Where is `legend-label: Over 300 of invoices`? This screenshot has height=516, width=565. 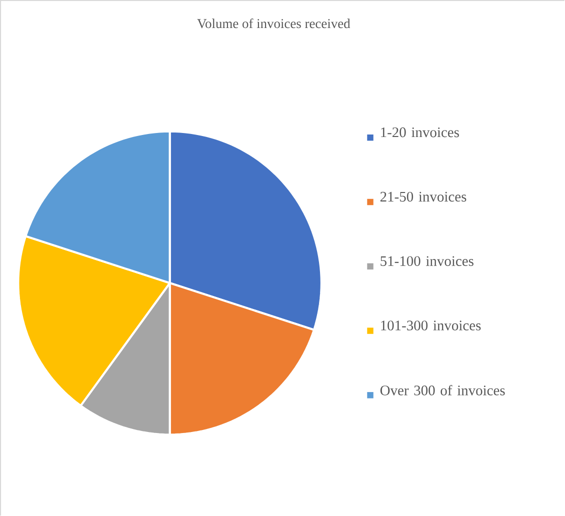 legend-label: Over 300 of invoices is located at coordinates (442, 390).